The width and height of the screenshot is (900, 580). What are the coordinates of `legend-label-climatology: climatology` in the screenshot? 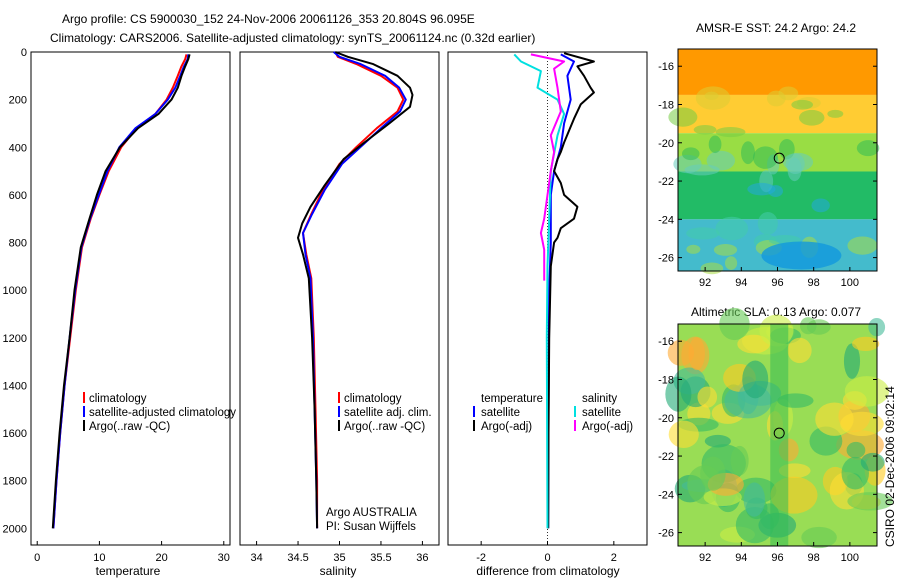 It's located at (118, 399).